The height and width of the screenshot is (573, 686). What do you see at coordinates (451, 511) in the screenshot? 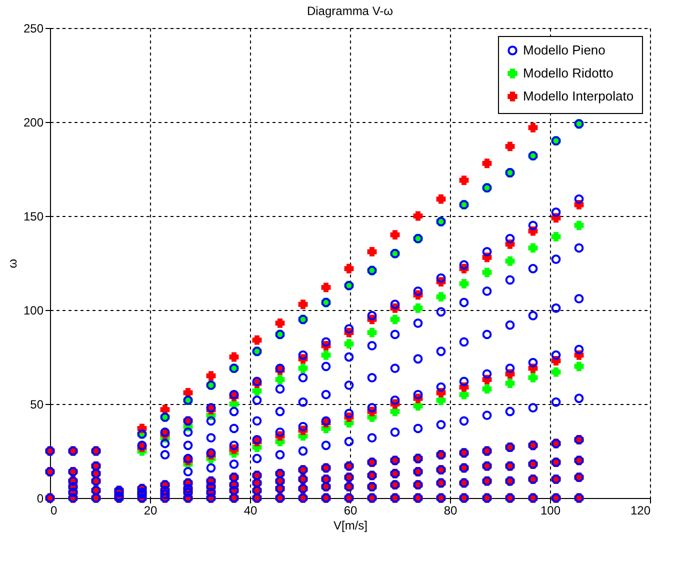
I see `x-tick-label: 80` at bounding box center [451, 511].